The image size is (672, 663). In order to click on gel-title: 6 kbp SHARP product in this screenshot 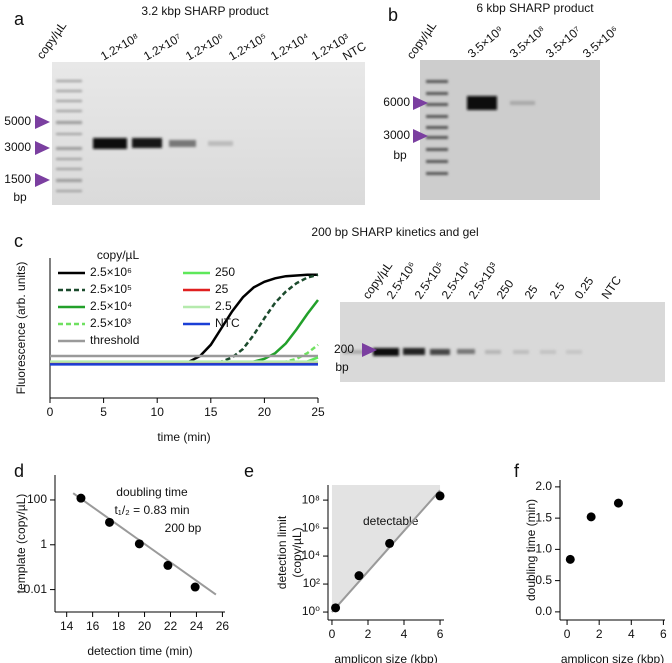, I will do `click(535, 8)`.